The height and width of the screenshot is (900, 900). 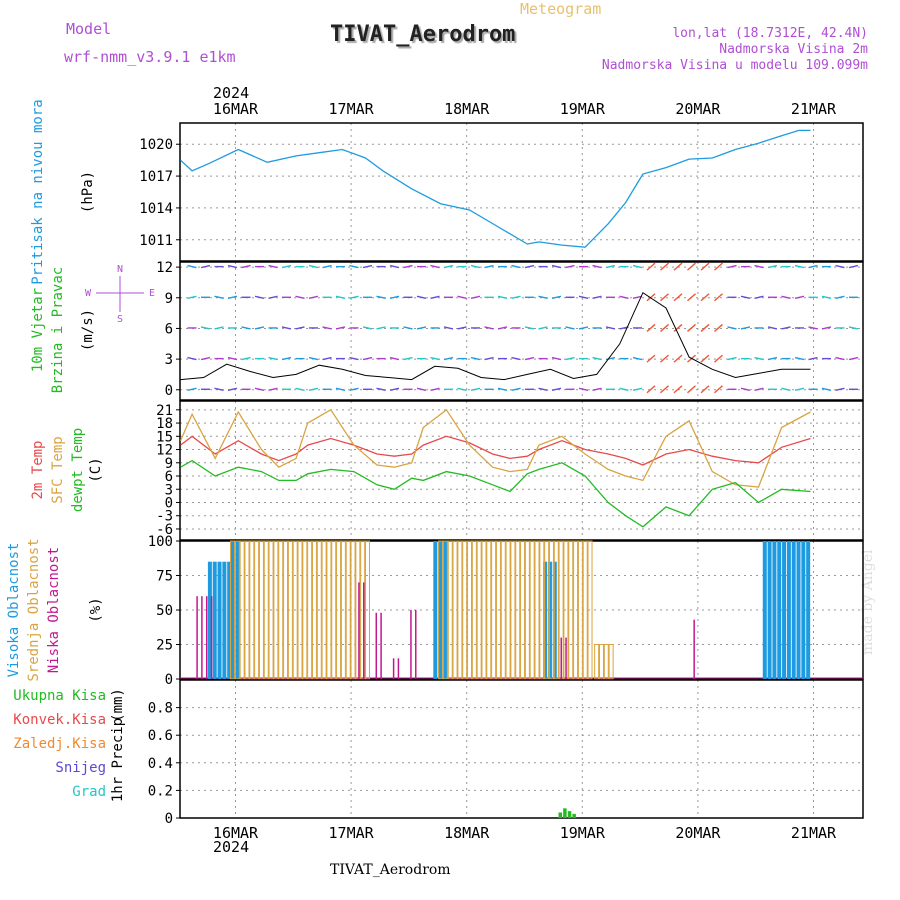 I want to click on day-label-bottom: 17MAR, so click(x=352, y=833).